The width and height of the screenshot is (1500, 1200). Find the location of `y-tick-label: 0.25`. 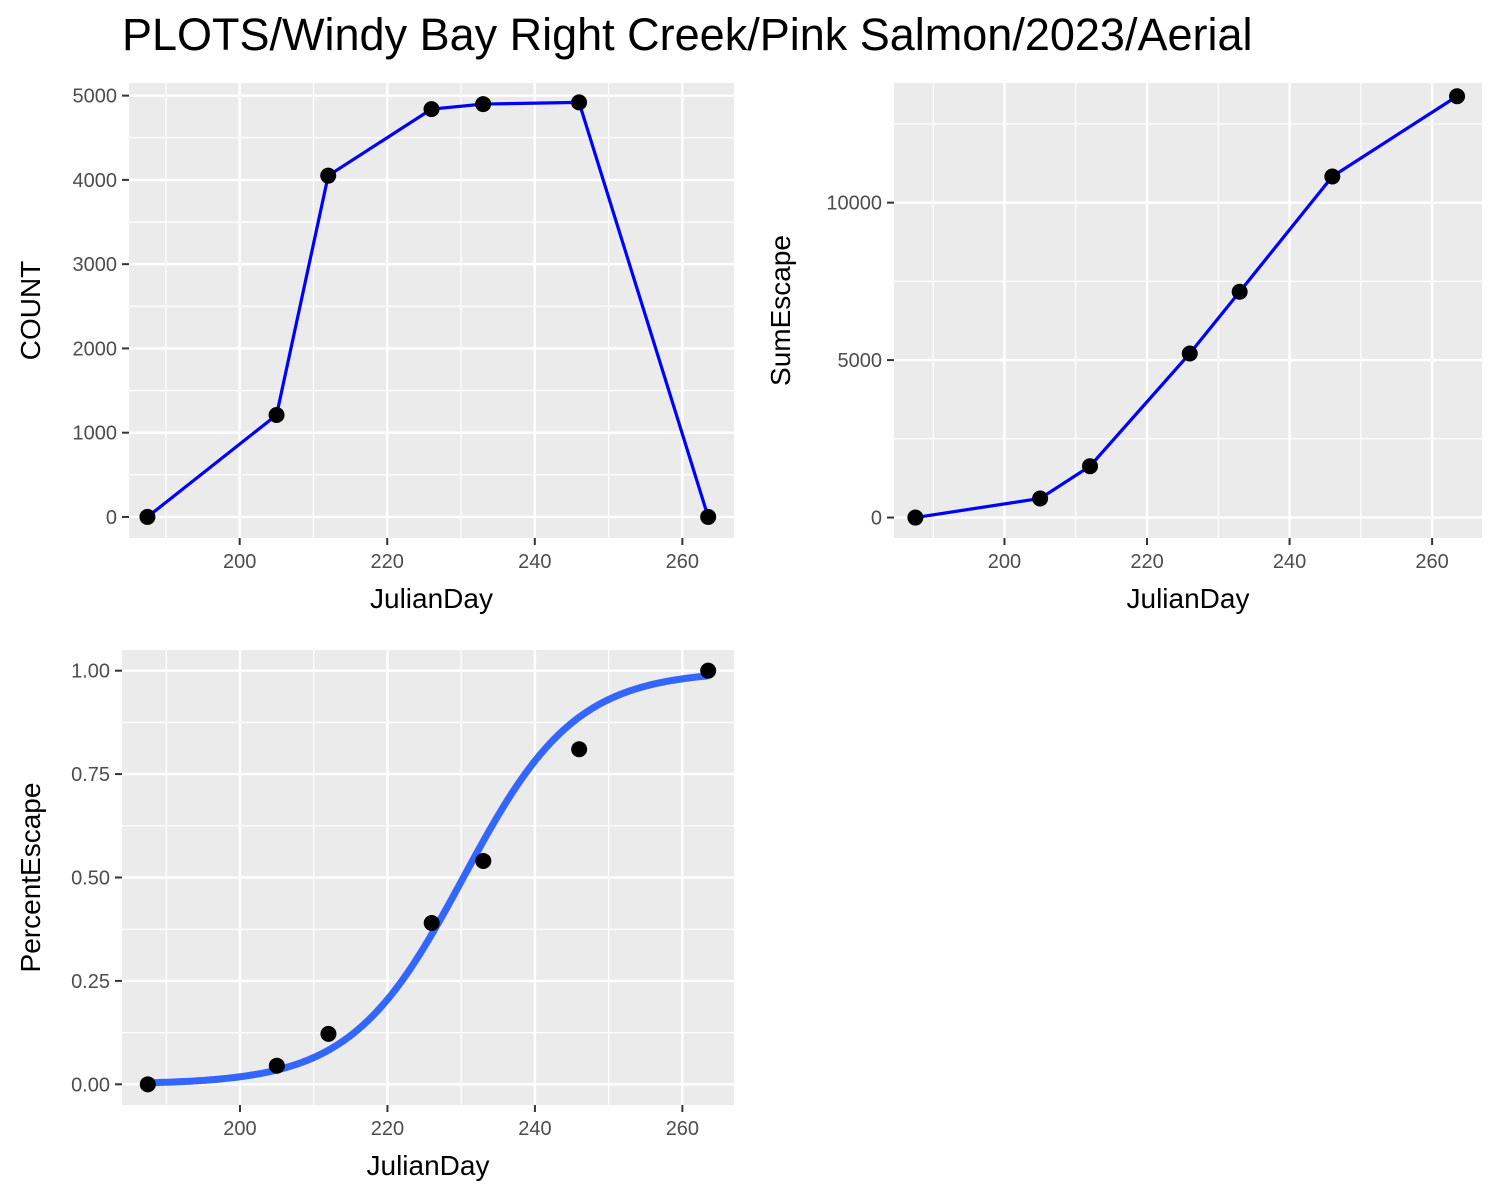

y-tick-label: 0.25 is located at coordinates (90, 982).